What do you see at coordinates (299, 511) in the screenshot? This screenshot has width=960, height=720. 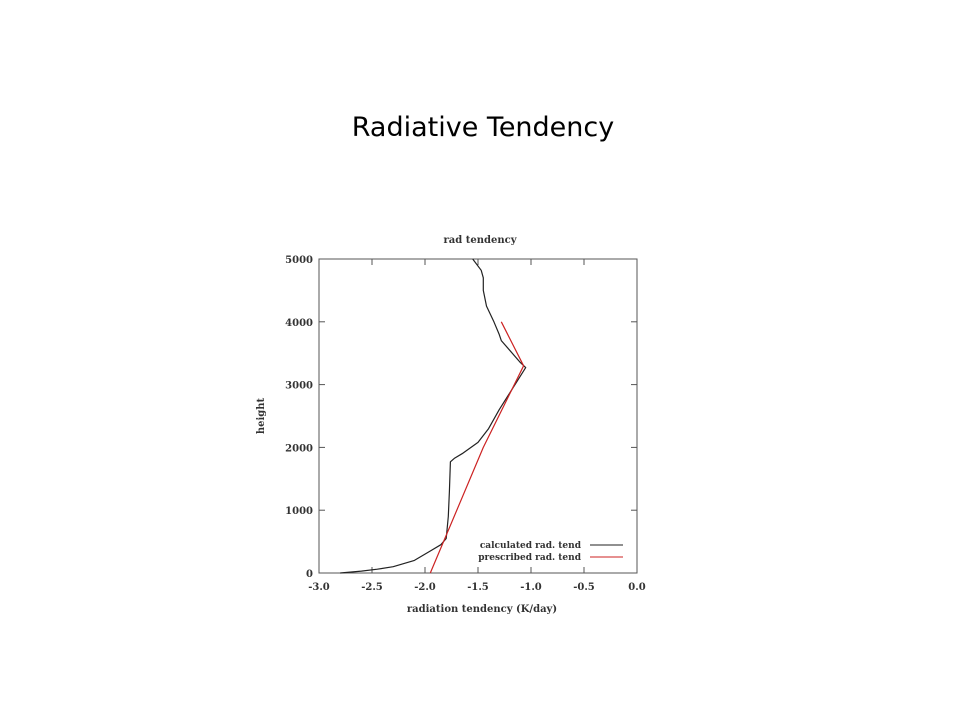 I see `y-tick-label: 1000` at bounding box center [299, 511].